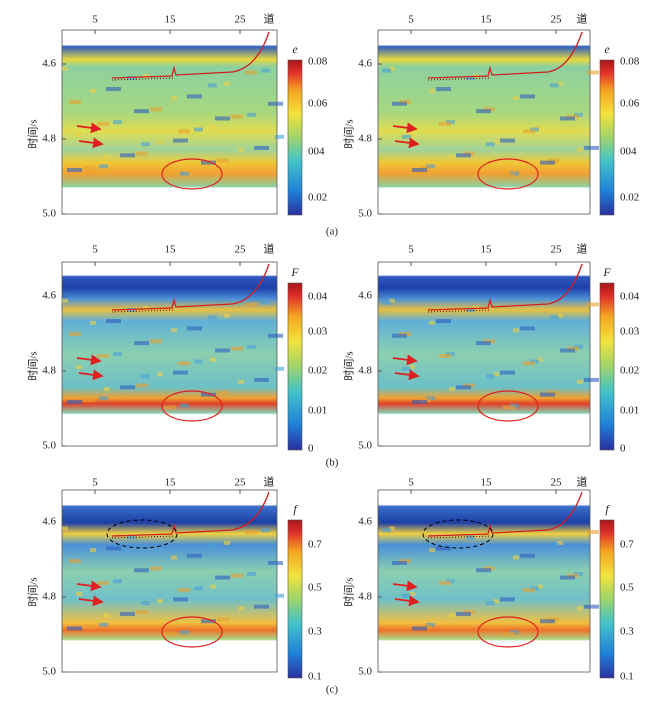 This screenshot has height=707, width=664. What do you see at coordinates (318, 62) in the screenshot?
I see `colorbar-tick-label: 0.08` at bounding box center [318, 62].